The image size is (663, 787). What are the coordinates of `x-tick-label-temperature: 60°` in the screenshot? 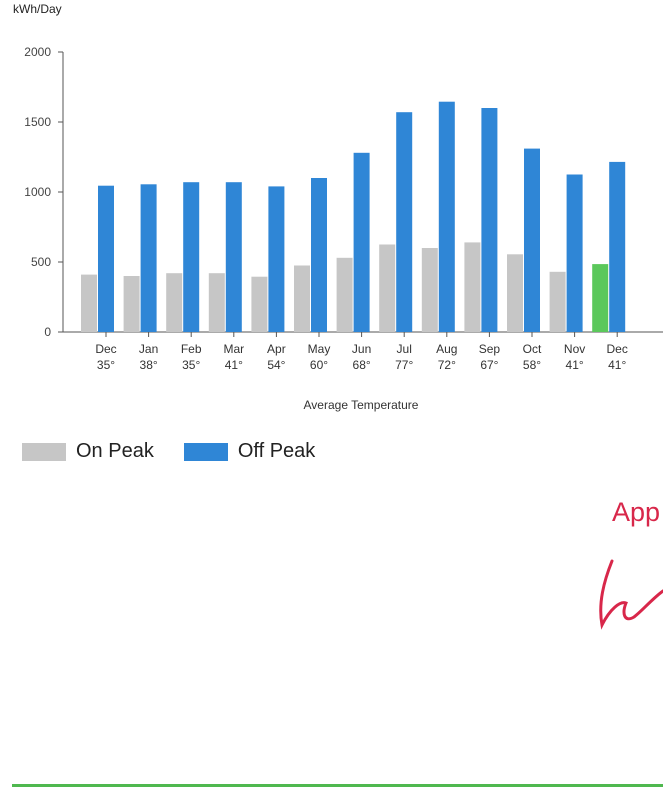 It's located at (319, 365).